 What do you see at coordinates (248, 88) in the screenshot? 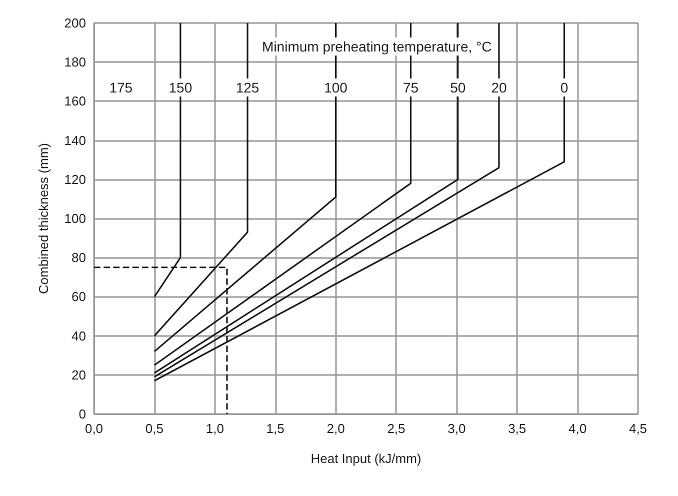
I see `series-label: 125` at bounding box center [248, 88].